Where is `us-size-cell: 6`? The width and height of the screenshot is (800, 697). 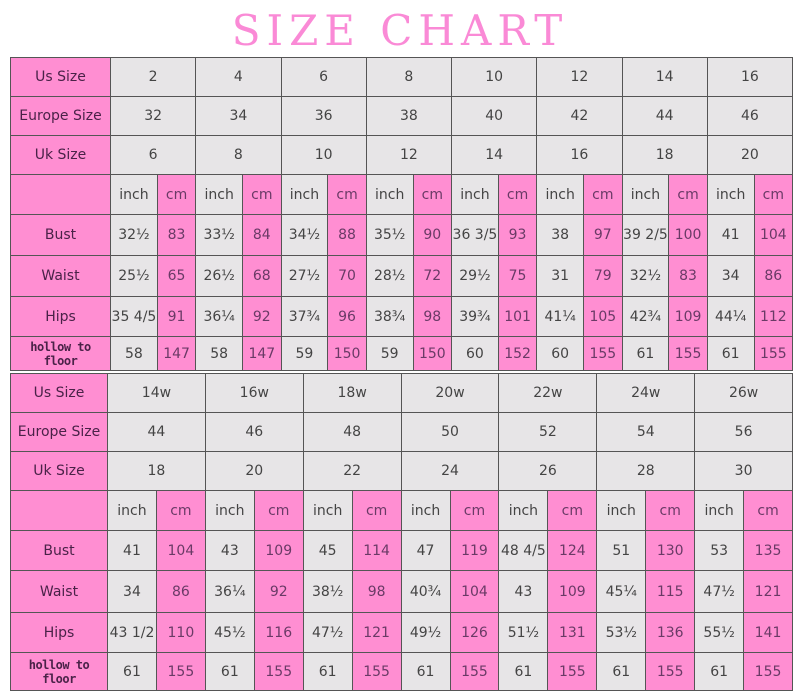 us-size-cell: 6 is located at coordinates (323, 77).